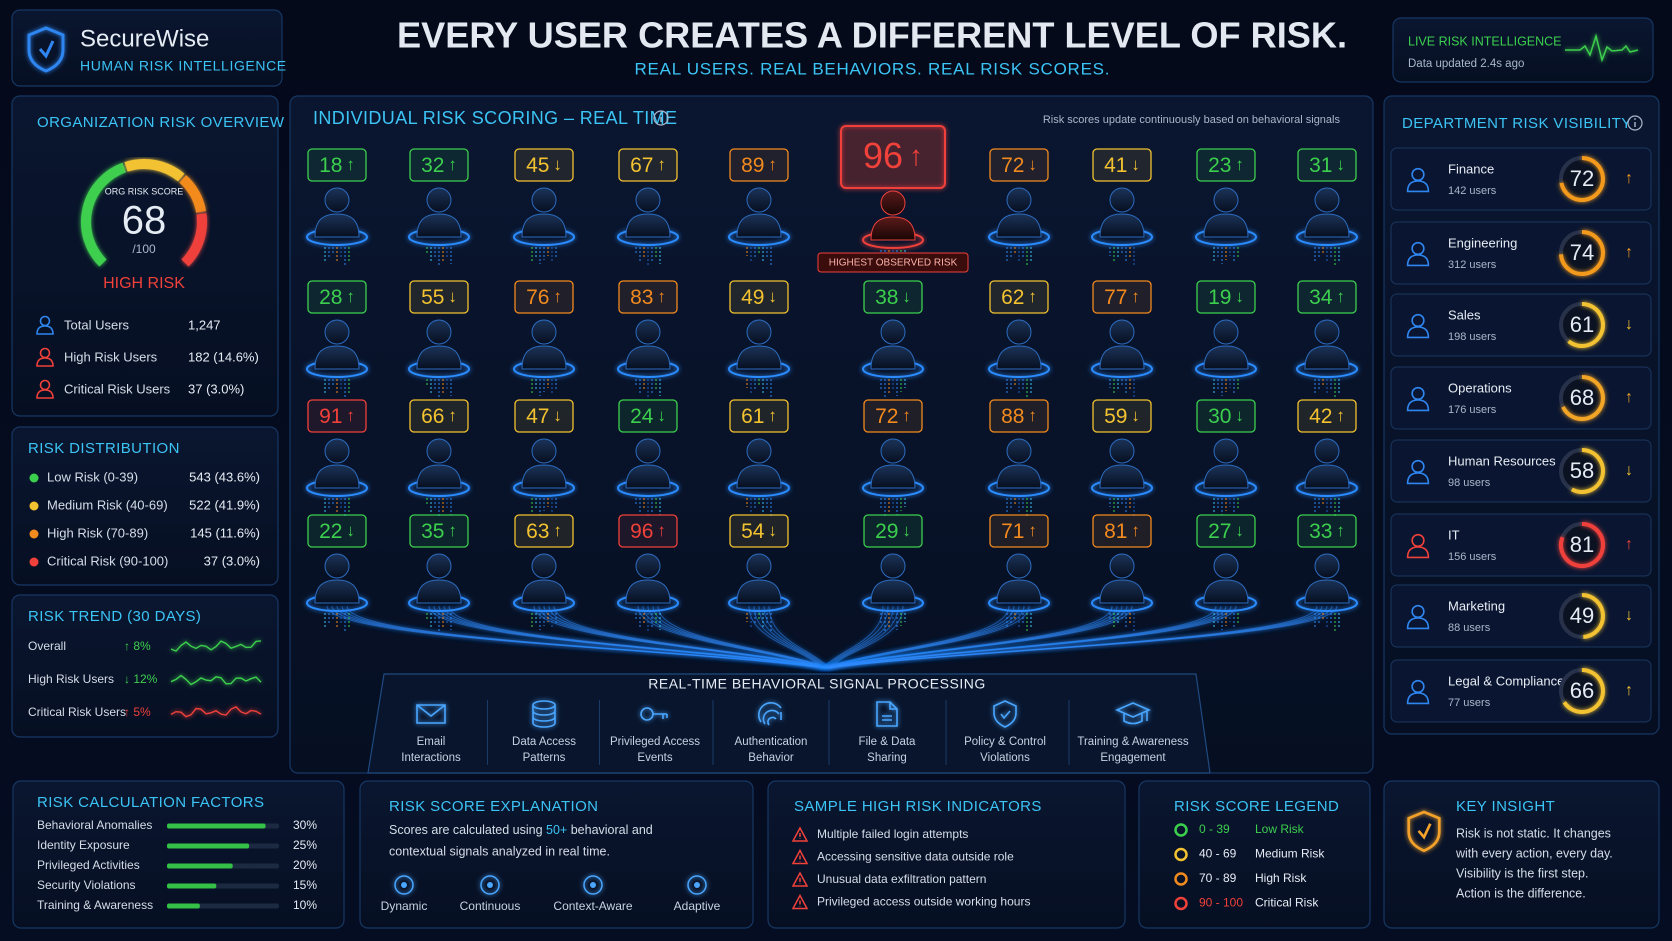 The height and width of the screenshot is (941, 1672). I want to click on factor-value: 10%, so click(305, 905).